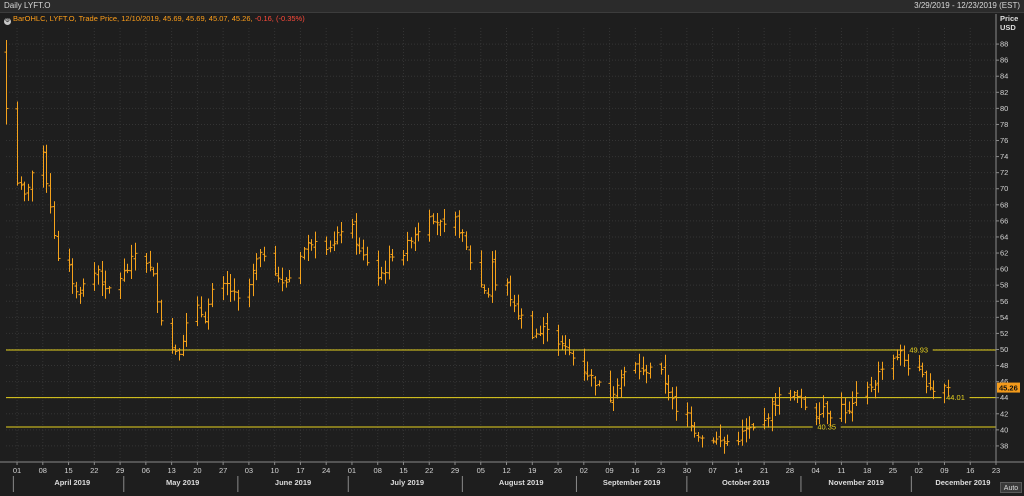 The image size is (1024, 496). What do you see at coordinates (7, 21) in the screenshot?
I see `settings-icon: ⚙` at bounding box center [7, 21].